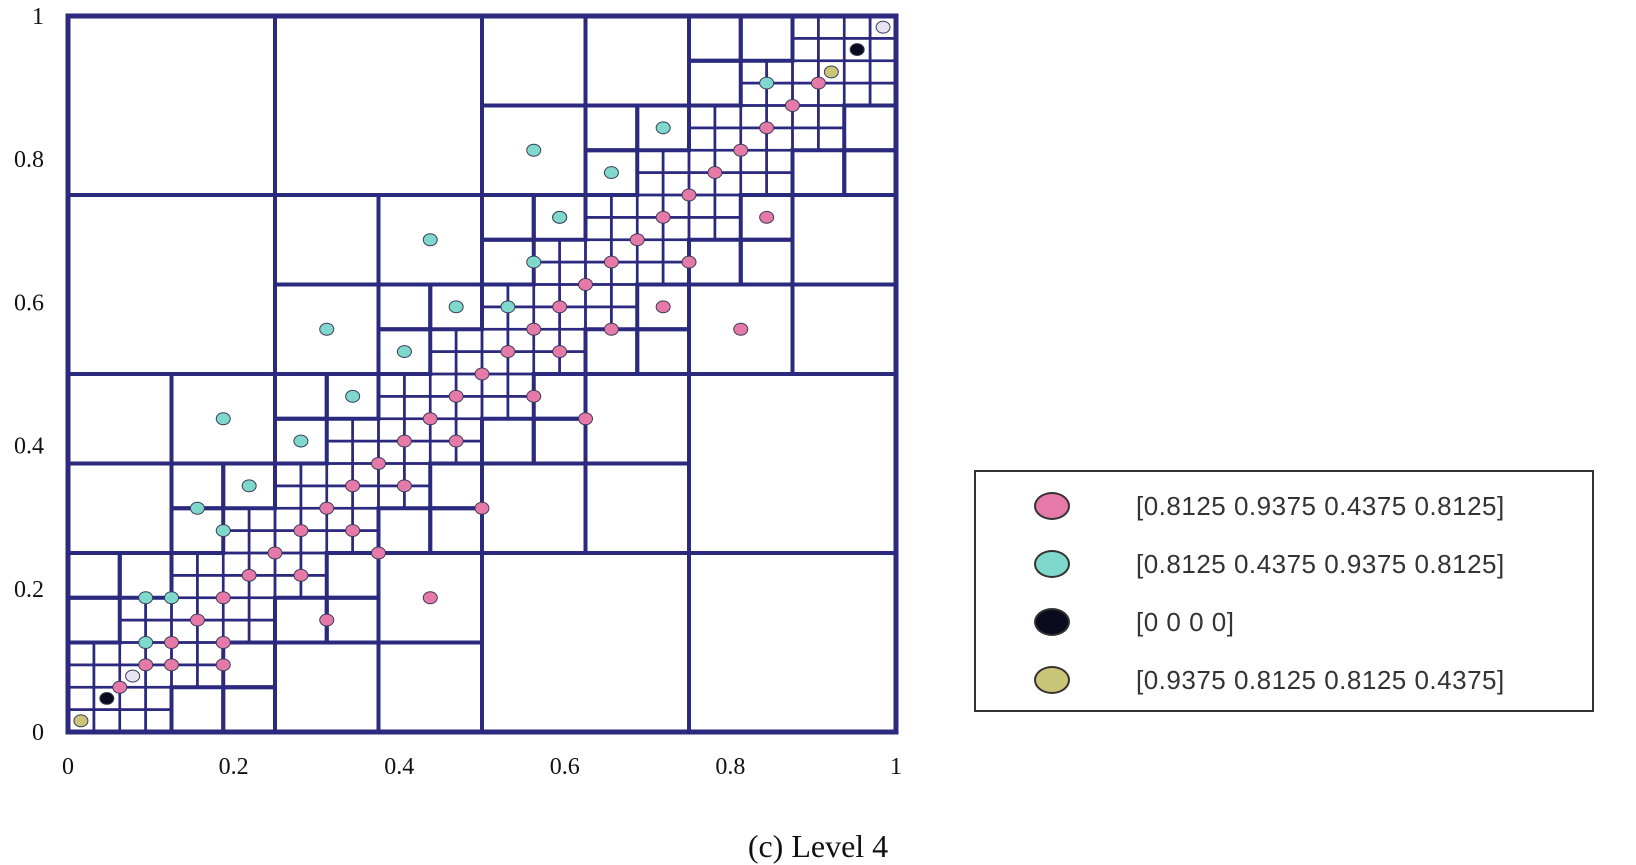 This screenshot has height=865, width=1636. Describe the element at coordinates (29, 590) in the screenshot. I see `y-tick-label: 0.2` at that location.